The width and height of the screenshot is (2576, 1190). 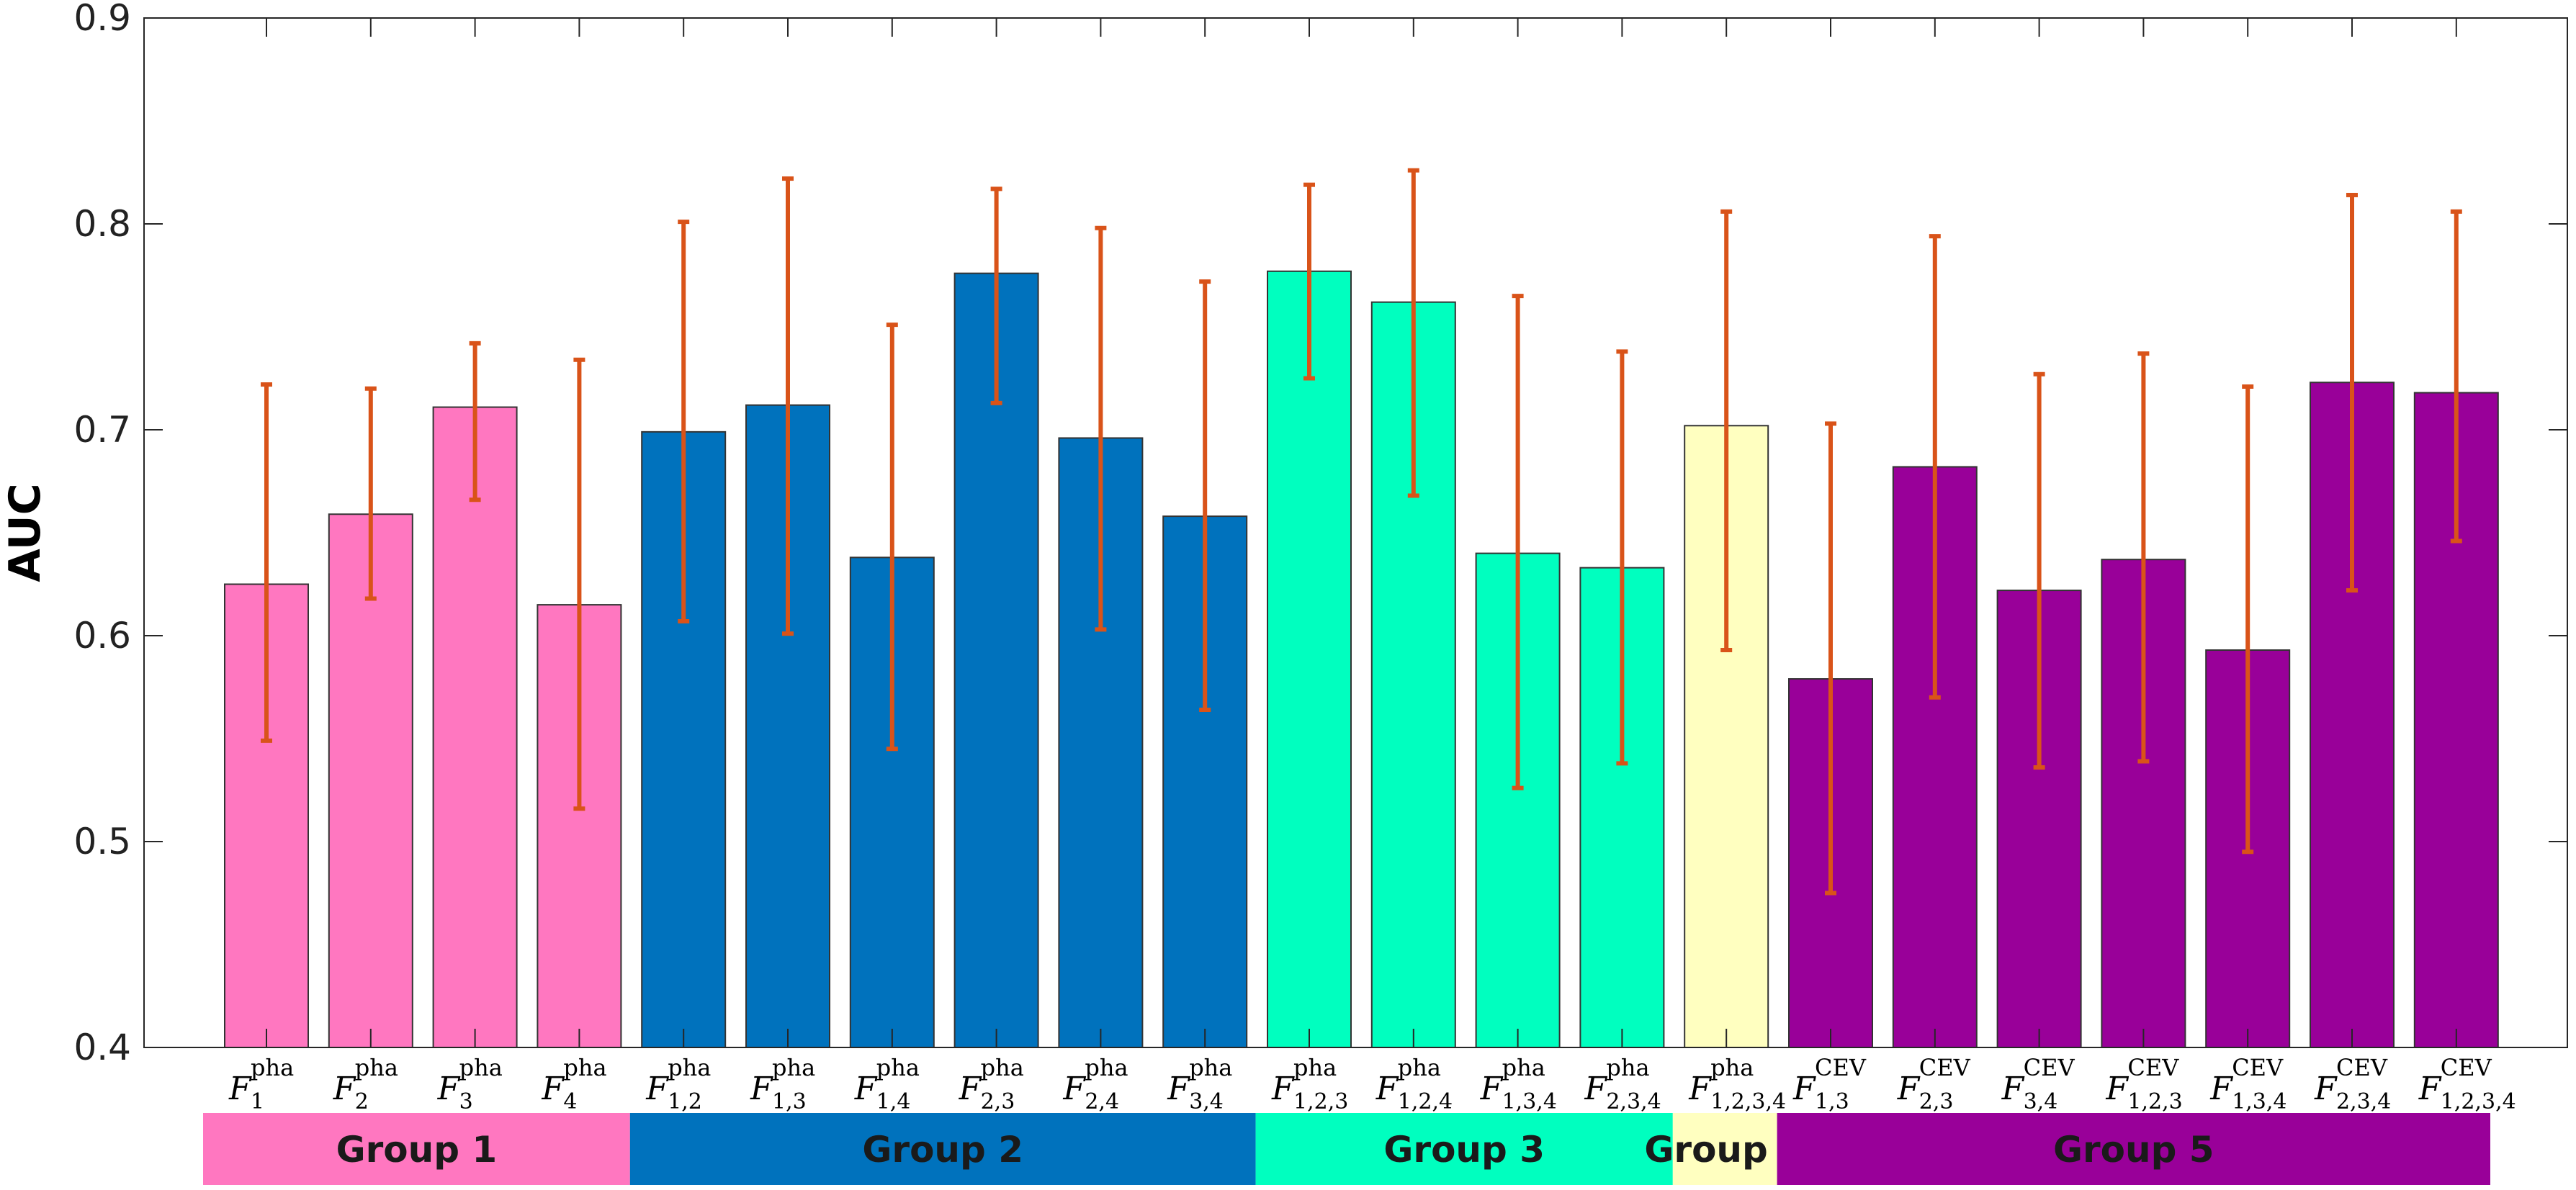 I want to click on group-label-3: Group 3, so click(x=1464, y=1150).